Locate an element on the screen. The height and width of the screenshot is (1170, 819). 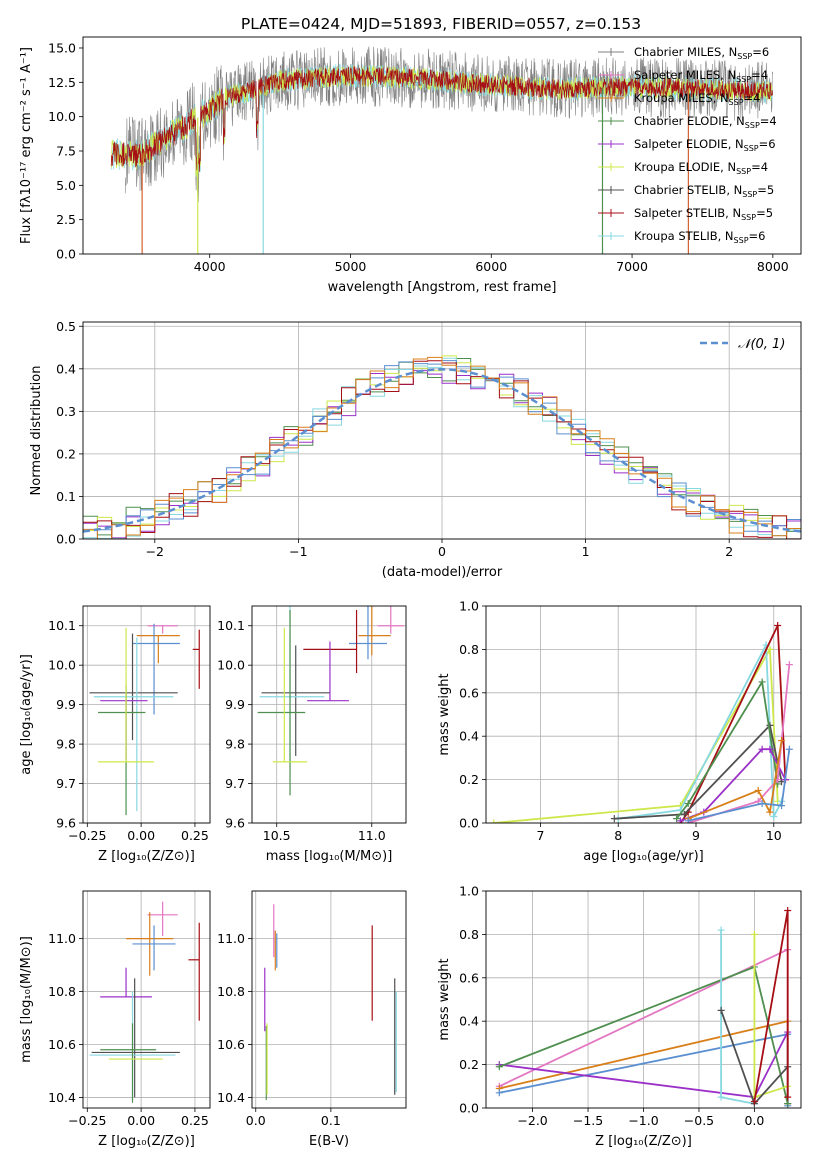
x-tick-label: −1 is located at coordinates (298, 551).